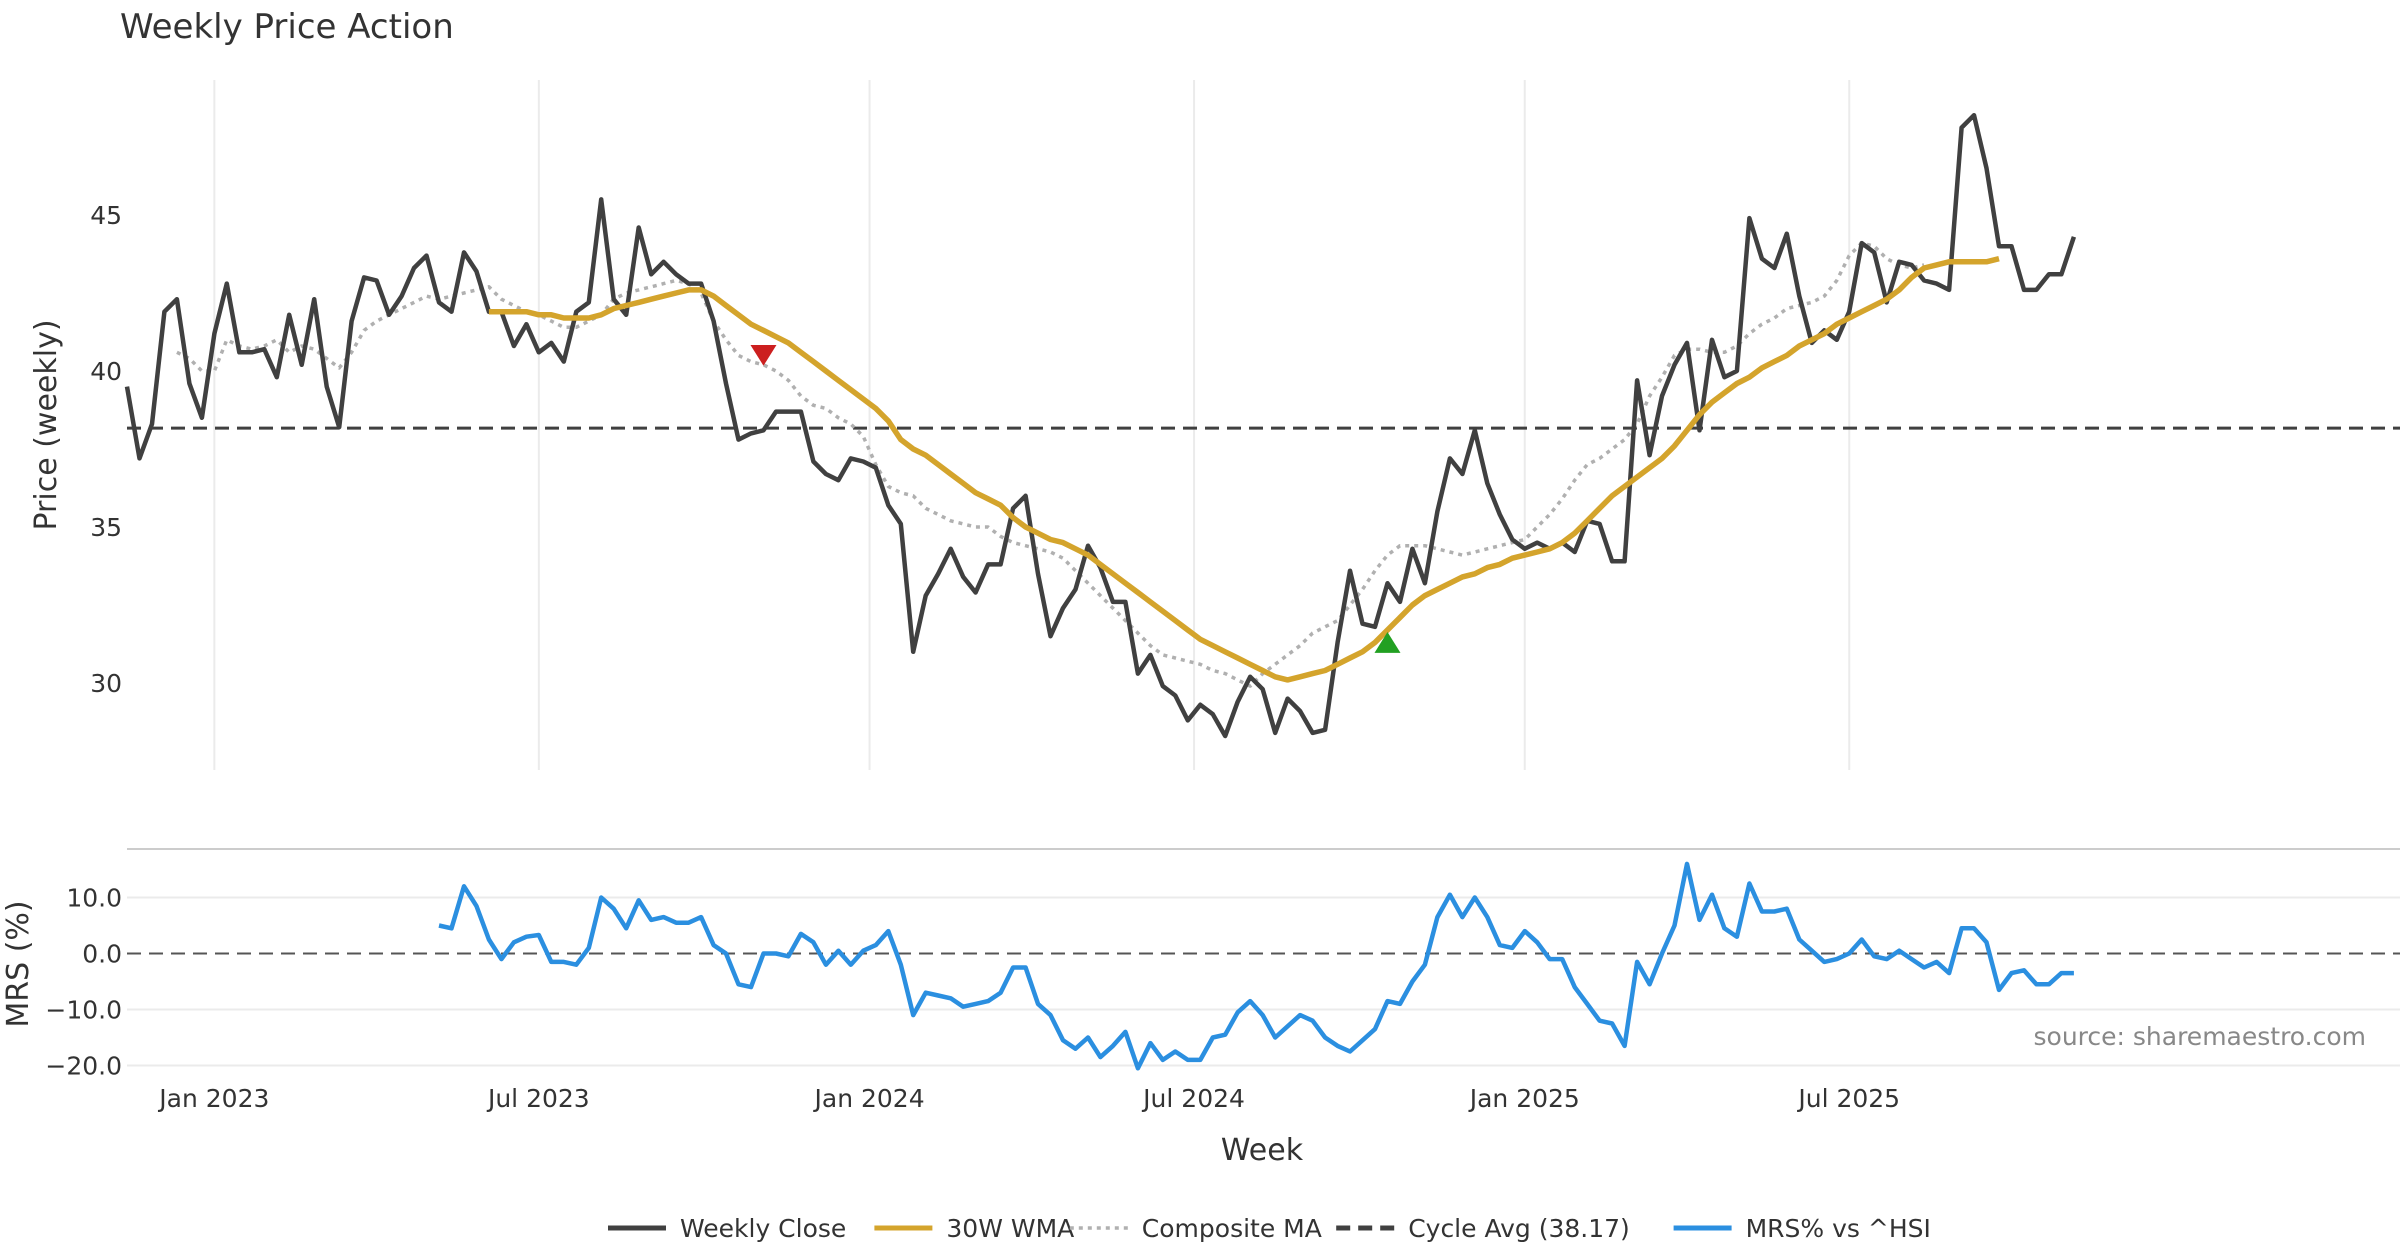 The height and width of the screenshot is (1260, 2400). Describe the element at coordinates (1838, 1228) in the screenshot. I see `legend-label: MRS% vs ^HSI` at that location.